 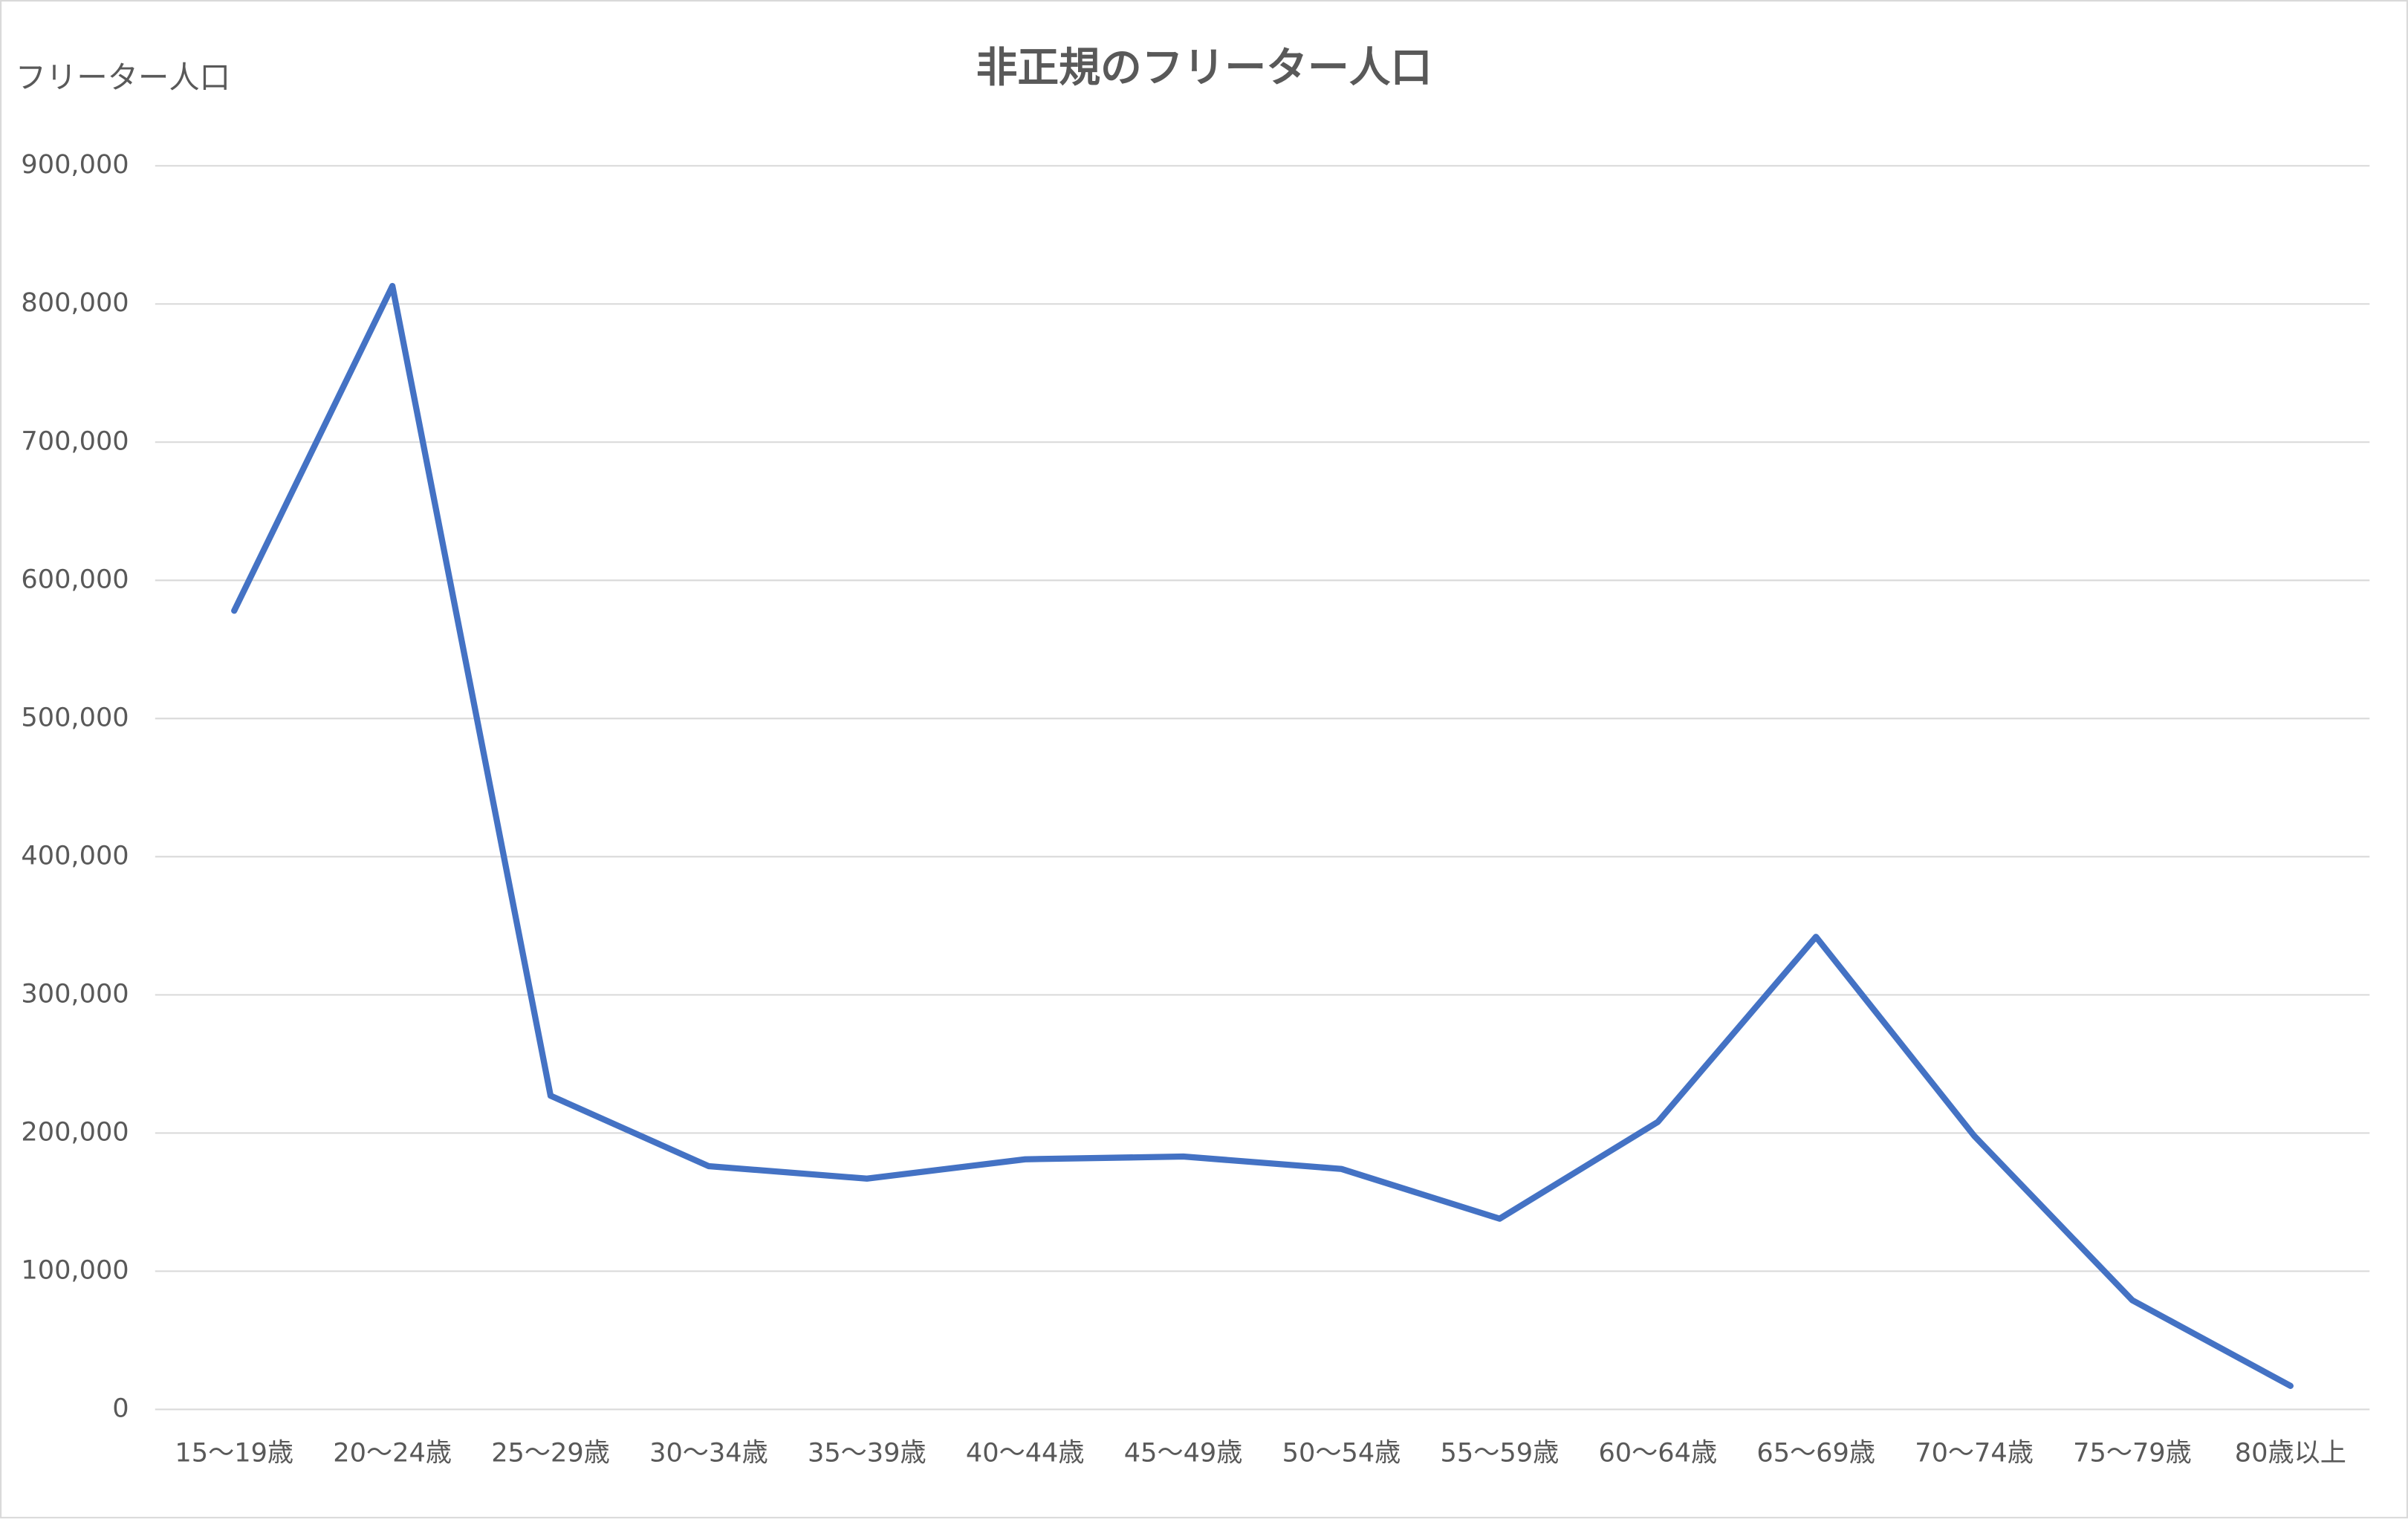 I want to click on chart-title: 非正規のフリーター人口, so click(x=1204, y=68).